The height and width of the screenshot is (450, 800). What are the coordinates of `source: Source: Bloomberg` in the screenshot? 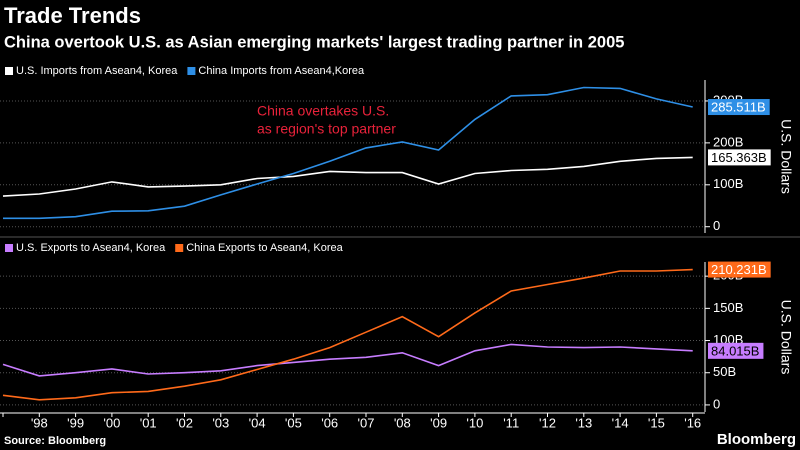 It's located at (55, 441).